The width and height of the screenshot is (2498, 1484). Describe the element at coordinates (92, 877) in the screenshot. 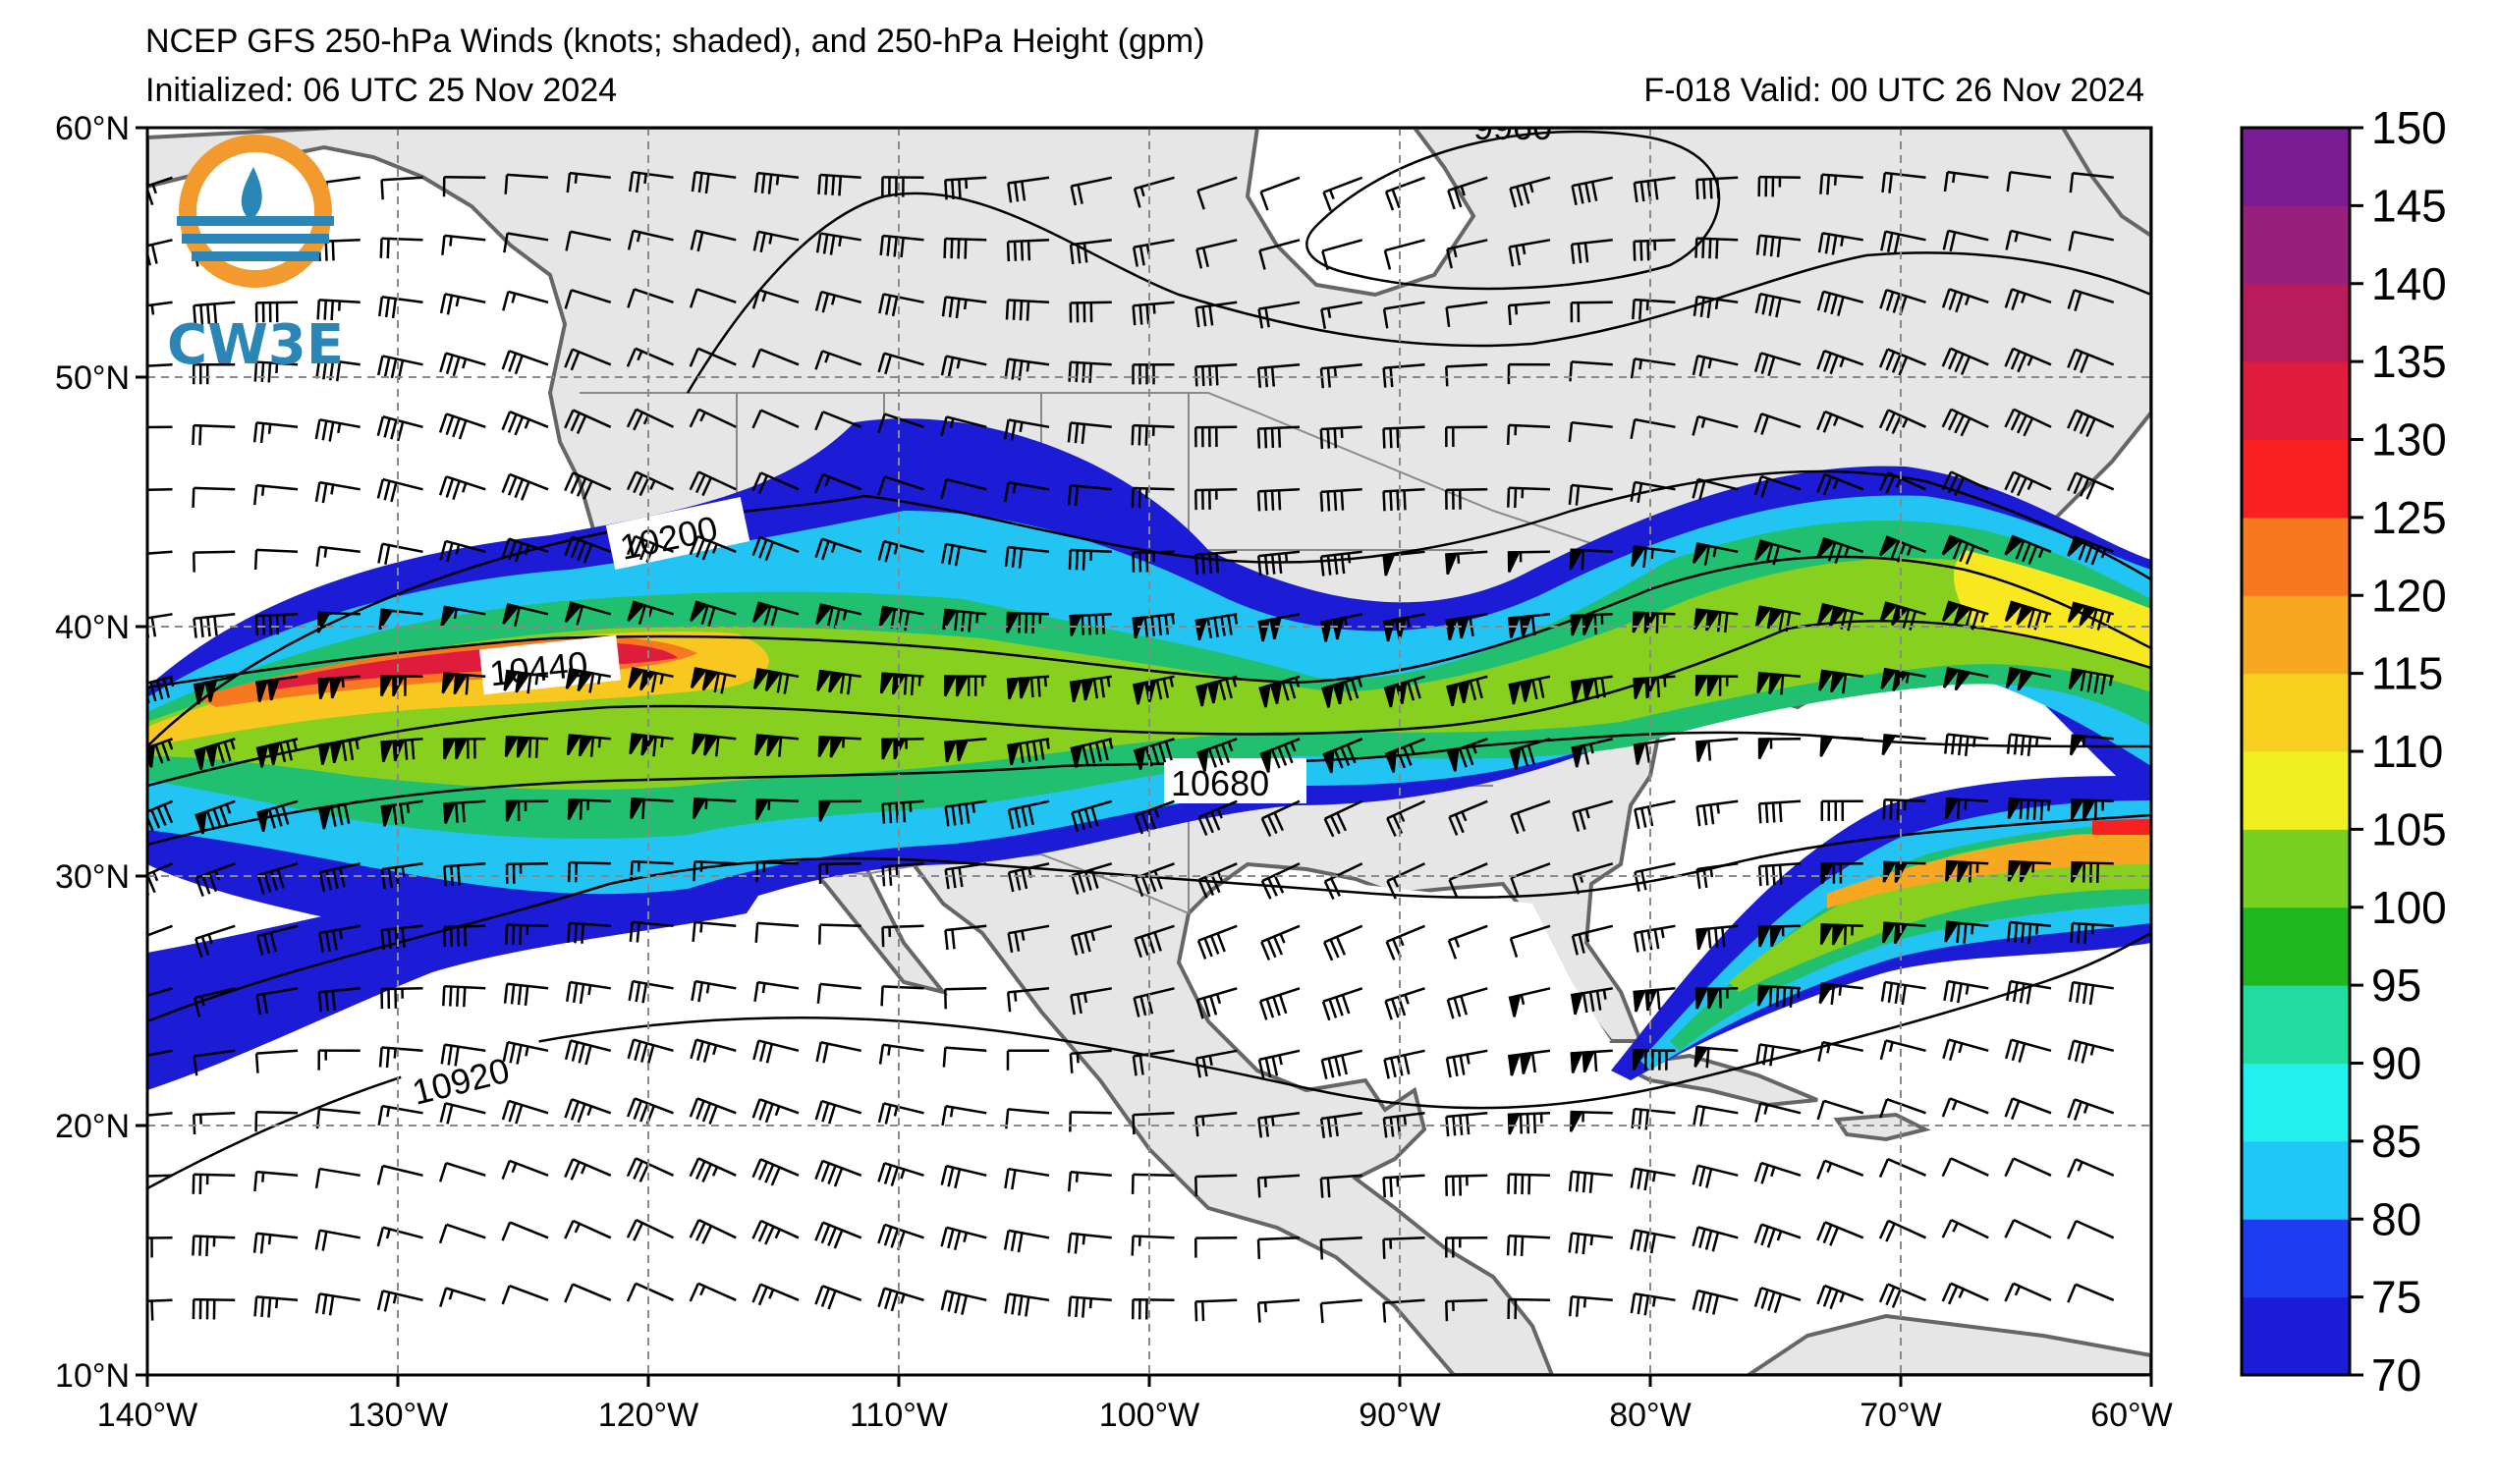

I see `lat-label-30n: 30°N` at that location.